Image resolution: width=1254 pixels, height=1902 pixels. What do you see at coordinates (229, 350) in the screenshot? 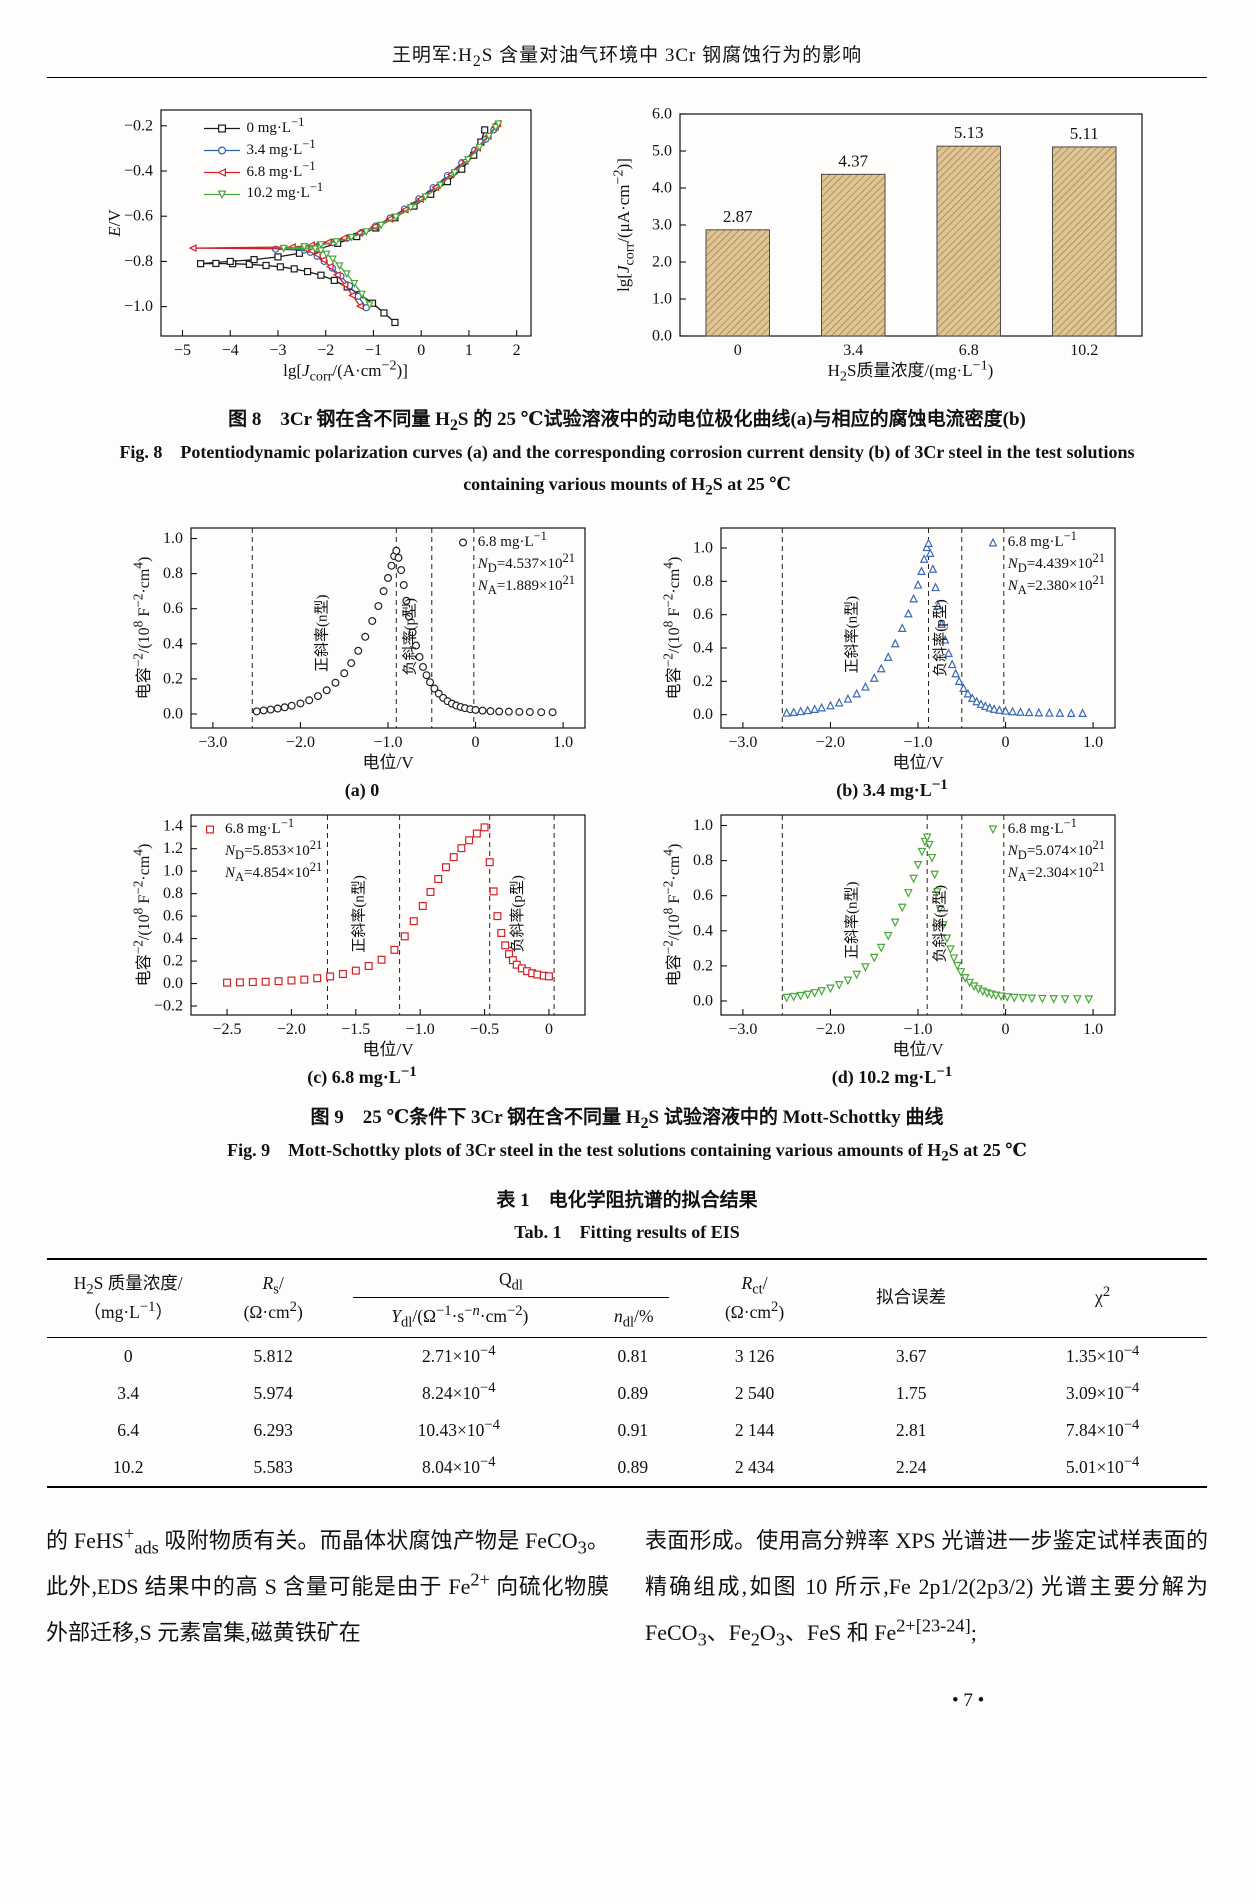
I see `svg-text: −4` at bounding box center [229, 350].